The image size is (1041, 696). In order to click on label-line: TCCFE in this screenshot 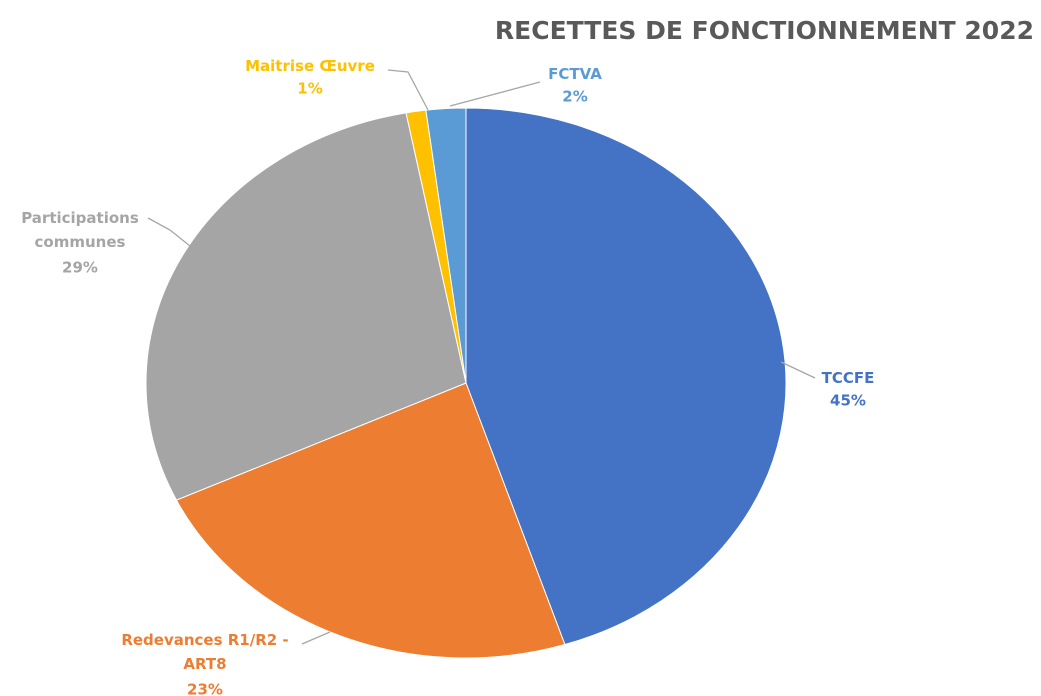, I will do `click(848, 378)`.